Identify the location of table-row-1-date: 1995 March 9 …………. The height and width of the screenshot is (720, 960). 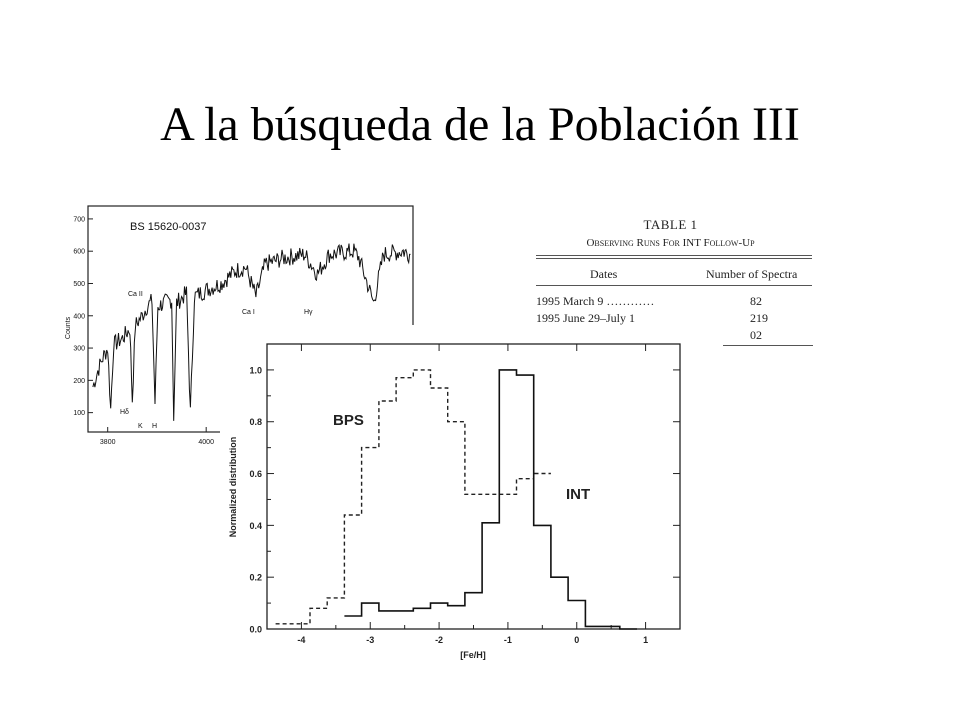
(595, 301).